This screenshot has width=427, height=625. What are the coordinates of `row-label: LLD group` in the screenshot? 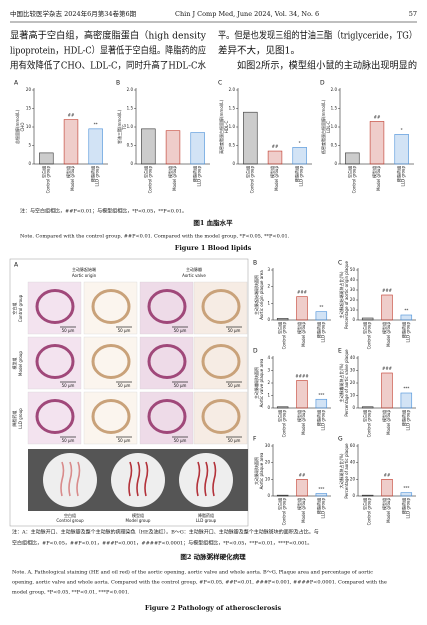 It's located at (20, 418).